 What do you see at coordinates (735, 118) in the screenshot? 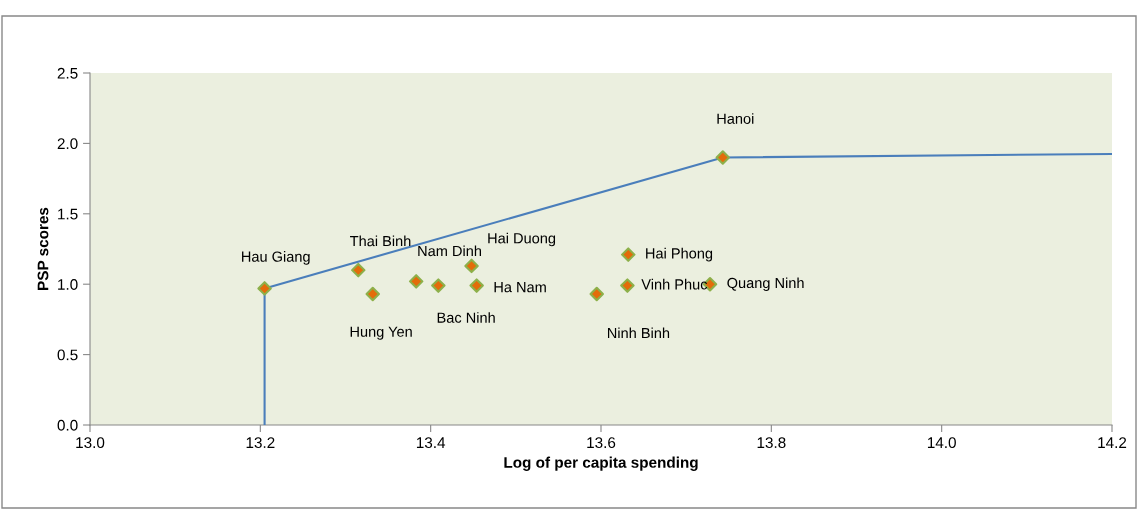
I see `annotation: Hanoi` at bounding box center [735, 118].